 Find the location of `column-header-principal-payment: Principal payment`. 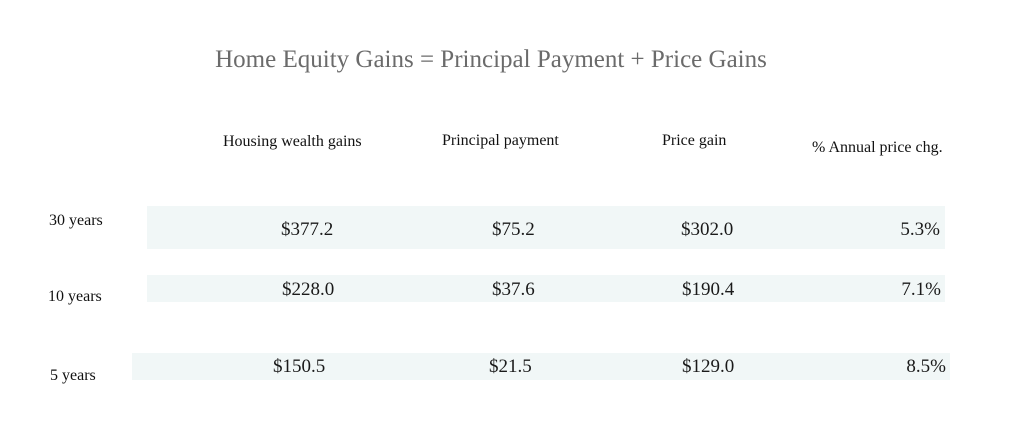

column-header-principal-payment: Principal payment is located at coordinates (500, 140).